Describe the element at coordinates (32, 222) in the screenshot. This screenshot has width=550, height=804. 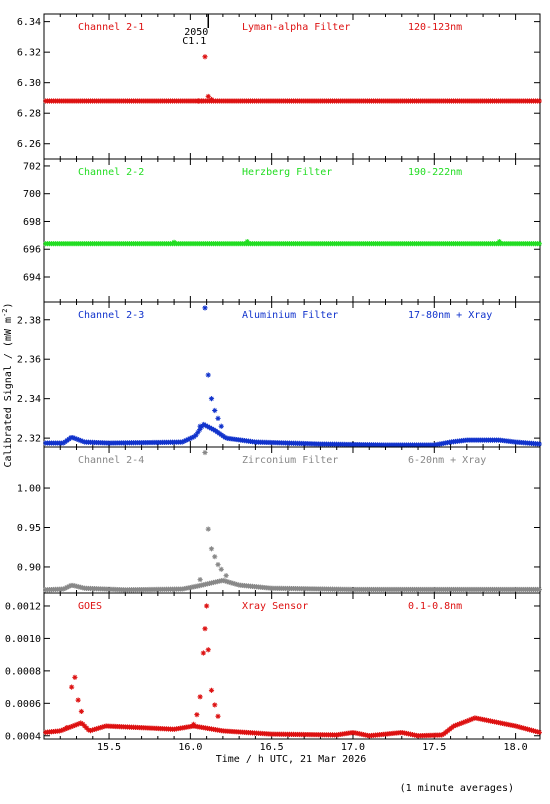
I see `y-tick-label: 698` at that location.